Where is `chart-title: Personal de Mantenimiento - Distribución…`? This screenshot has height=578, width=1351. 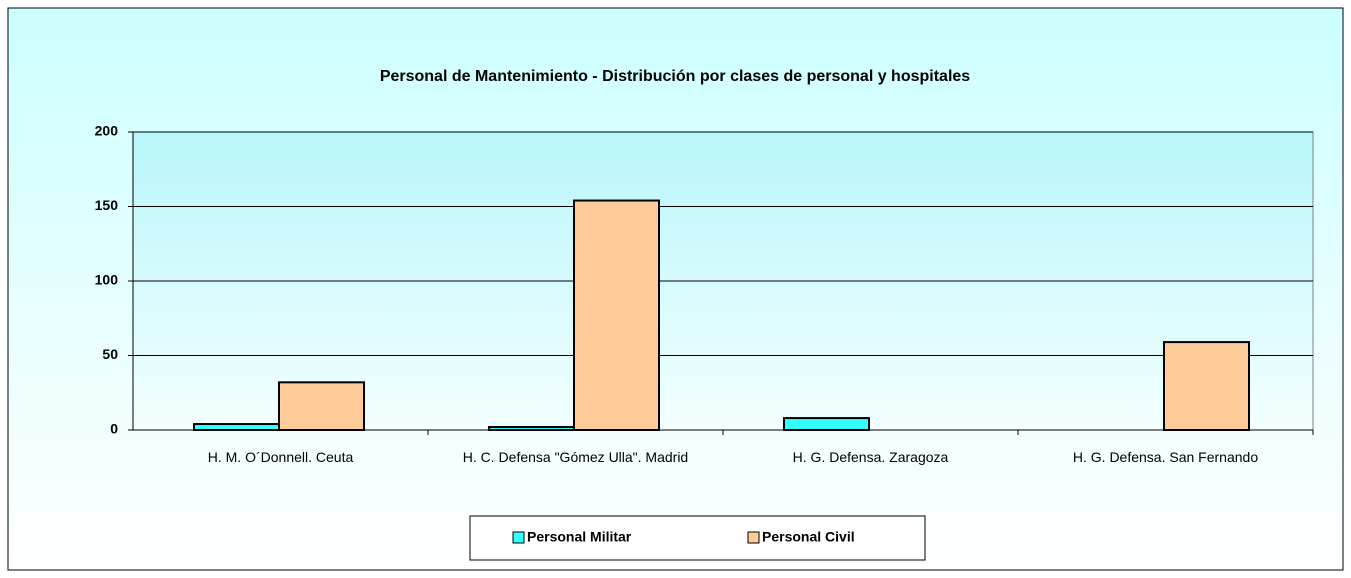 chart-title: Personal de Mantenimiento - Distribución… is located at coordinates (675, 76).